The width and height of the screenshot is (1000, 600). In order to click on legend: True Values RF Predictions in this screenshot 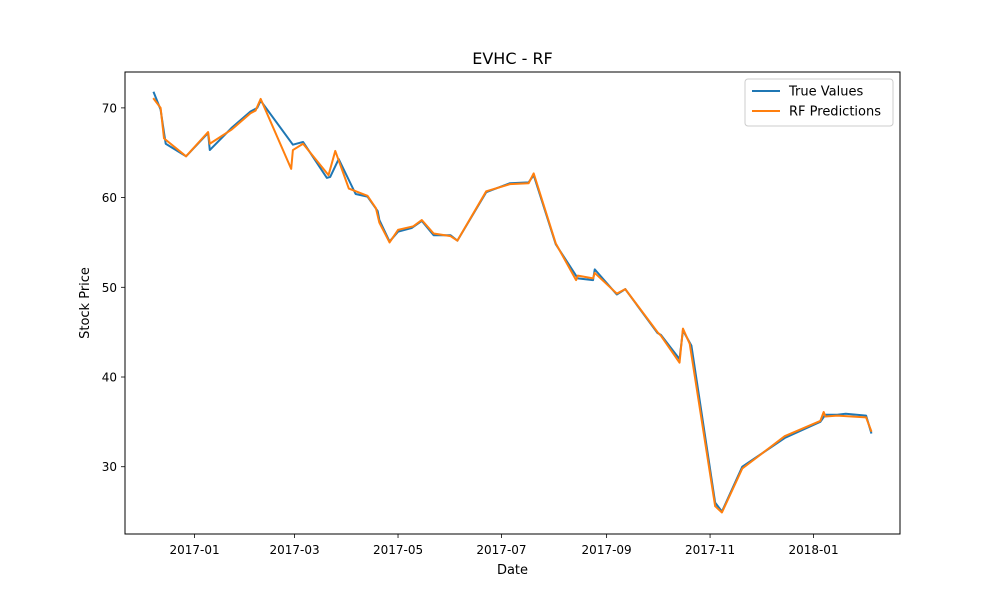, I will do `click(819, 102)`.